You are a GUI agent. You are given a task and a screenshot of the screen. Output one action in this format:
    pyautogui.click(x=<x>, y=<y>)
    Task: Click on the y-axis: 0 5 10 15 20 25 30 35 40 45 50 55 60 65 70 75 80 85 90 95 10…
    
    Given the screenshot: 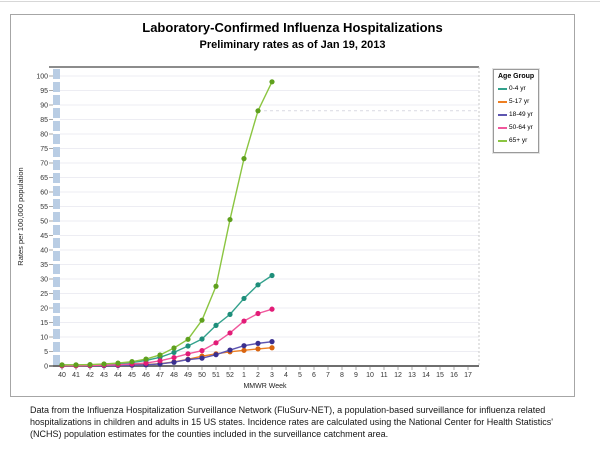 What is the action you would take?
    pyautogui.click(x=44, y=222)
    